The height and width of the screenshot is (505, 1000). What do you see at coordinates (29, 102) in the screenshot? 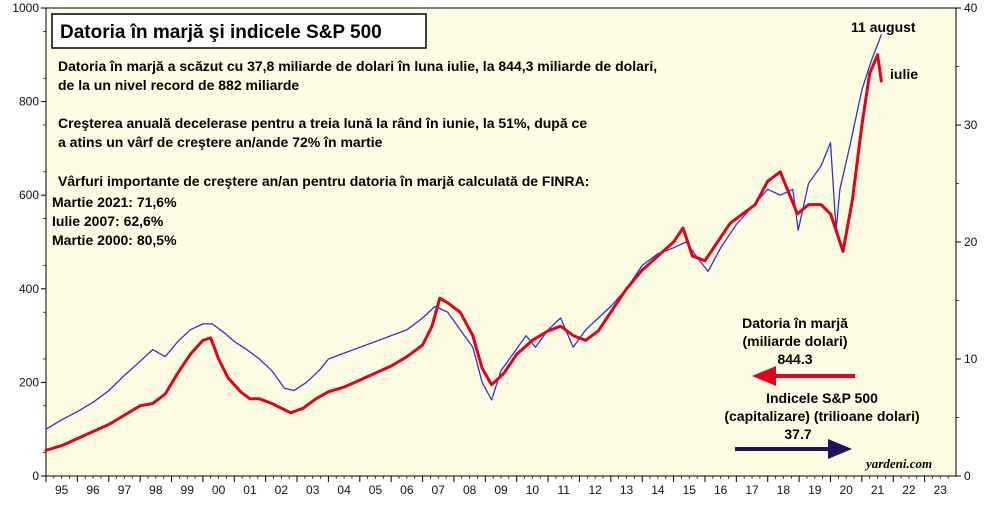
I see `y-left-tick-label: 800` at bounding box center [29, 102].